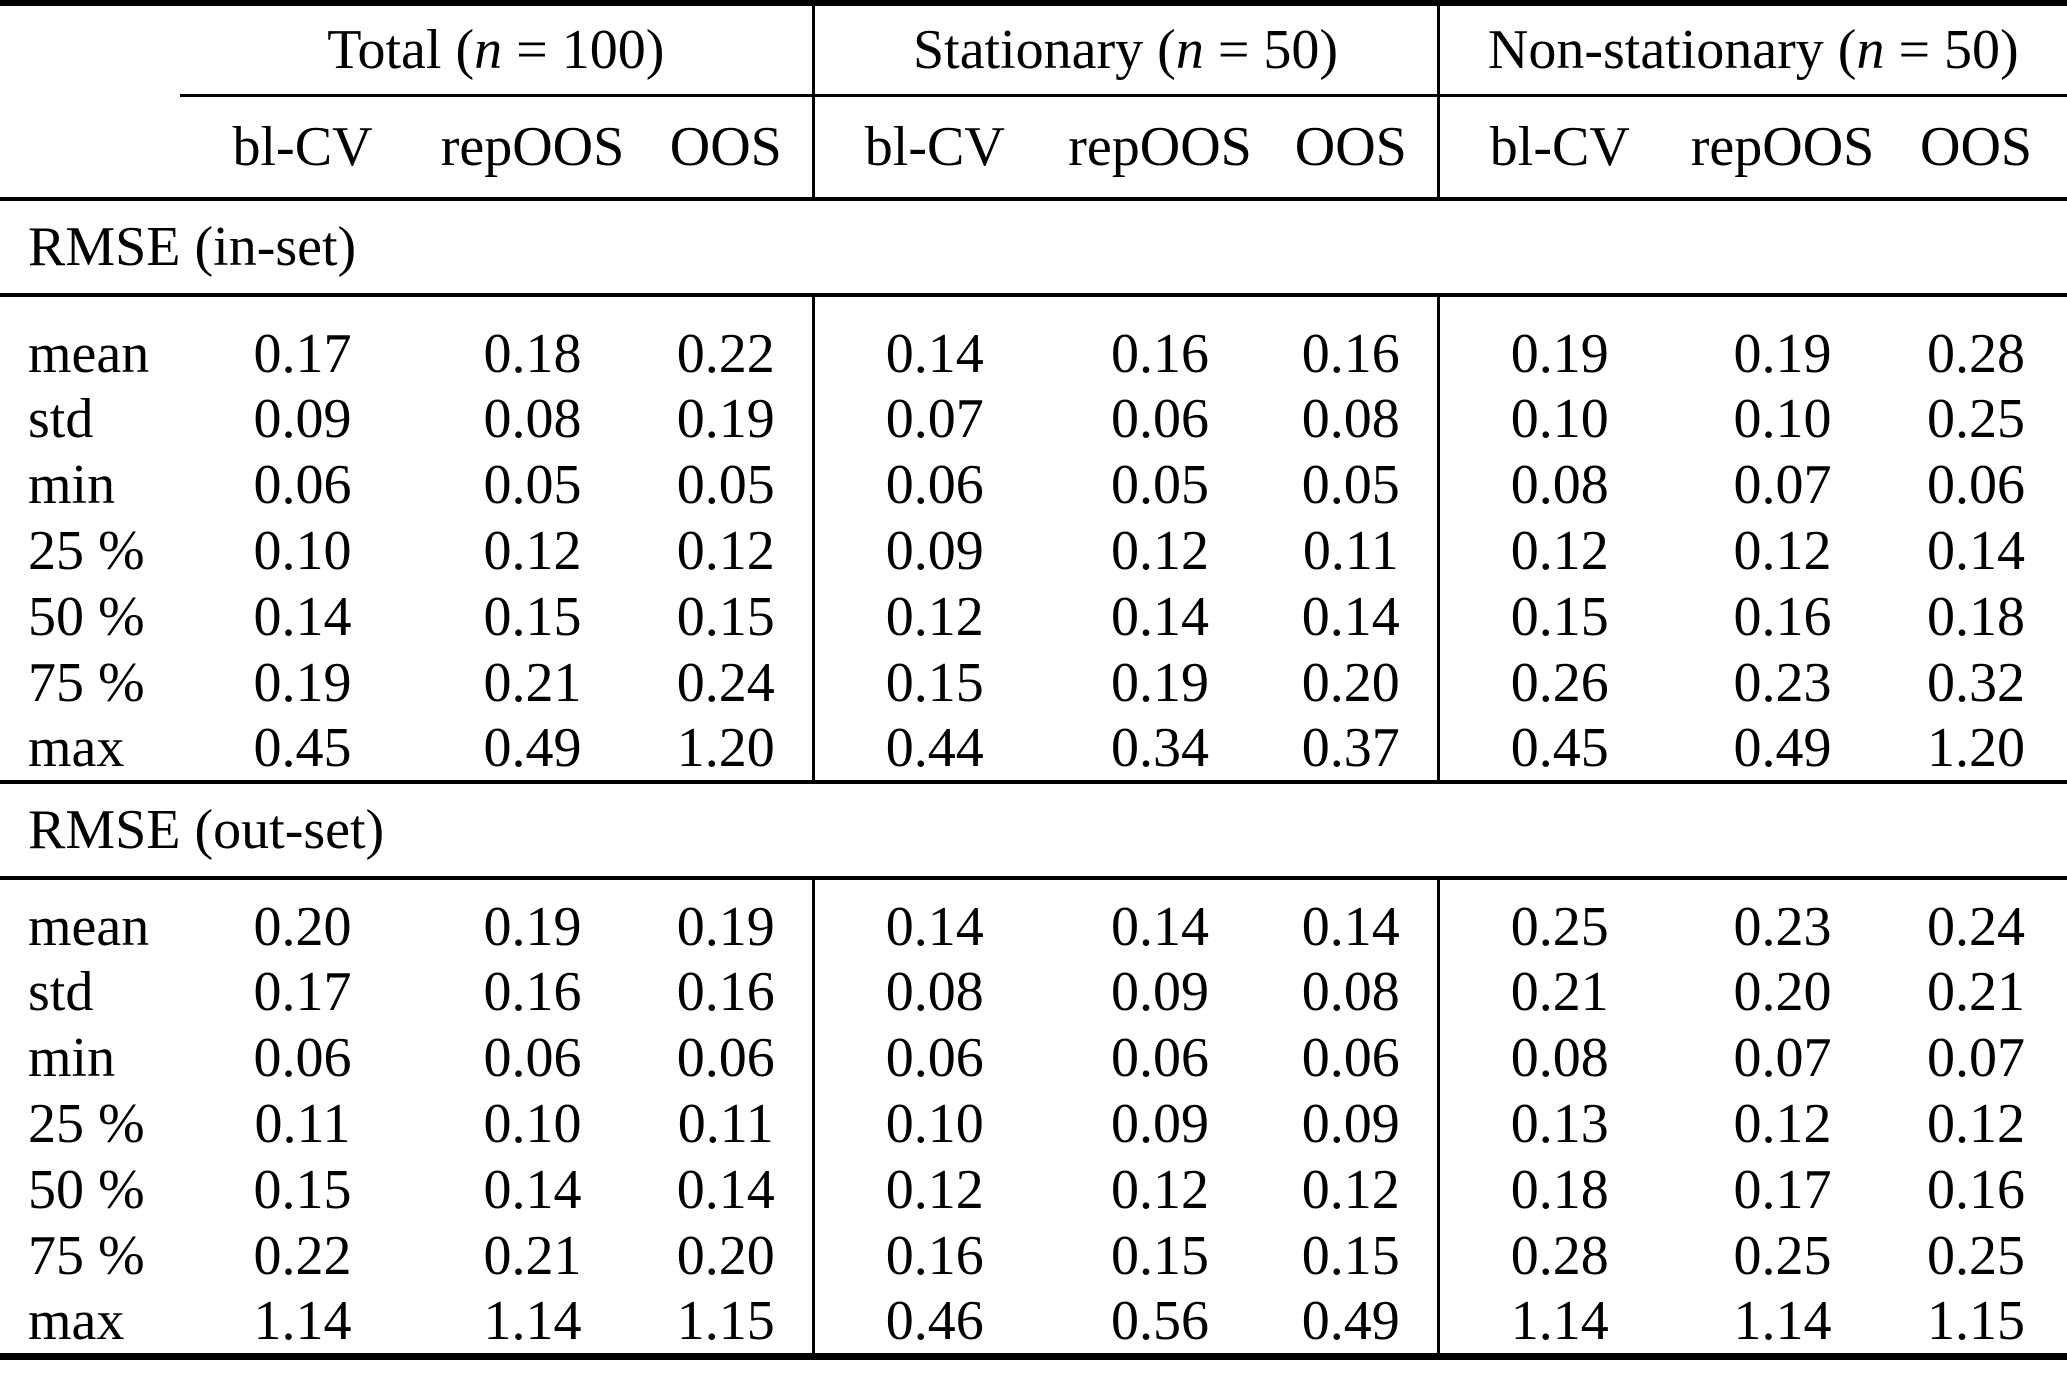 The image size is (2067, 1385). Describe the element at coordinates (1044, 49) in the screenshot. I see `group-stationary-pre: Stationary (` at that location.